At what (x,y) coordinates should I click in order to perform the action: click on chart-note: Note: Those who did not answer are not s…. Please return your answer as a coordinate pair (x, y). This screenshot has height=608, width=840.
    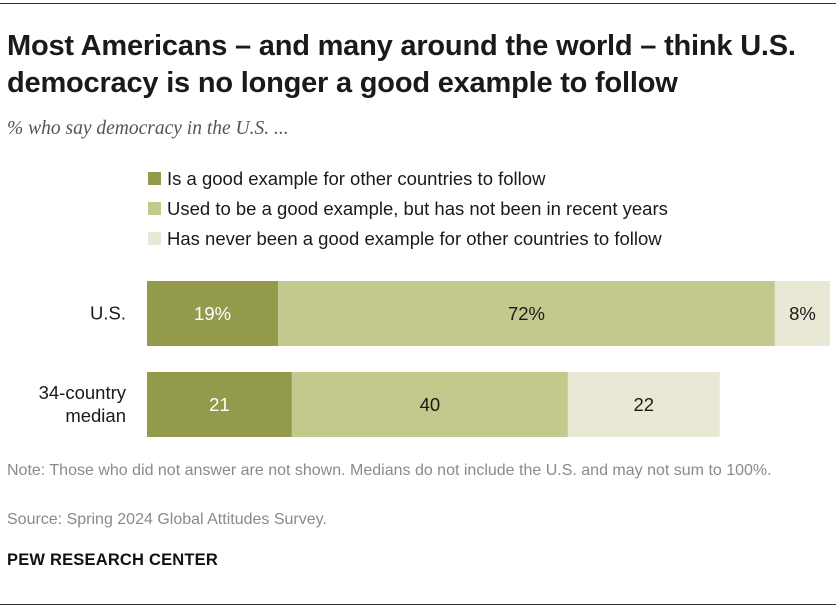
    Looking at the image, I should click on (389, 470).